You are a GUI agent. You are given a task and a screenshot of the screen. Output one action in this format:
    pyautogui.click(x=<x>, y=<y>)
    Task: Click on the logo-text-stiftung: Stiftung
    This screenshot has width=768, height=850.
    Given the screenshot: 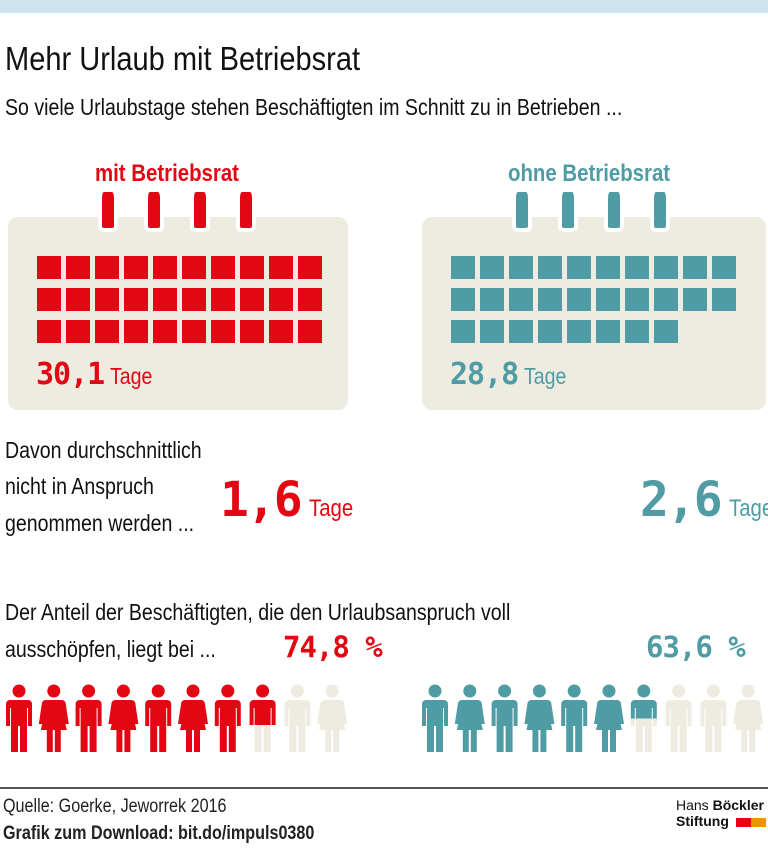 What is the action you would take?
    pyautogui.click(x=702, y=821)
    